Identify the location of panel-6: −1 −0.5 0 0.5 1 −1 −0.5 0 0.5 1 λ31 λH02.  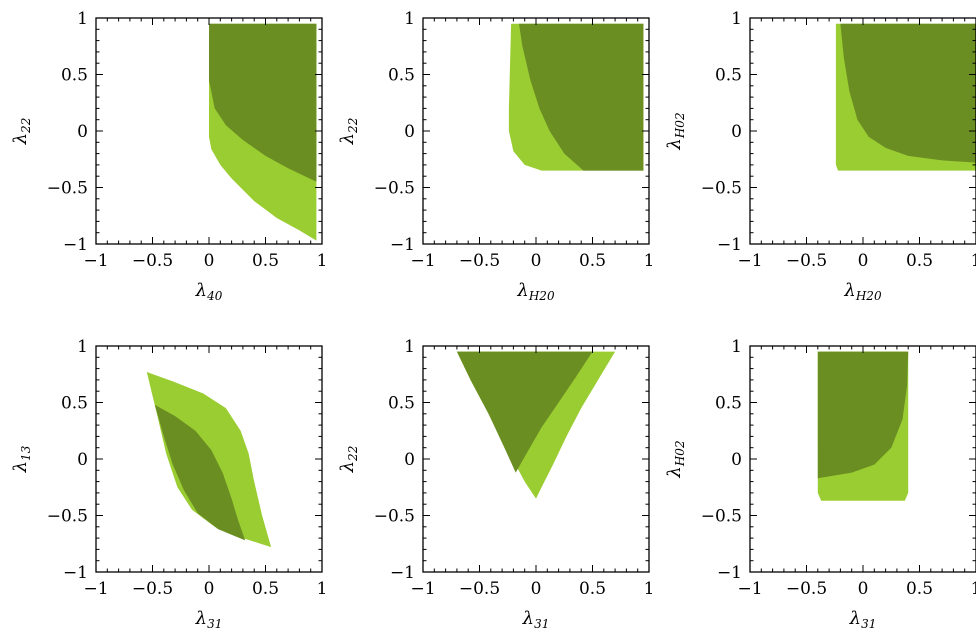
(820, 482).